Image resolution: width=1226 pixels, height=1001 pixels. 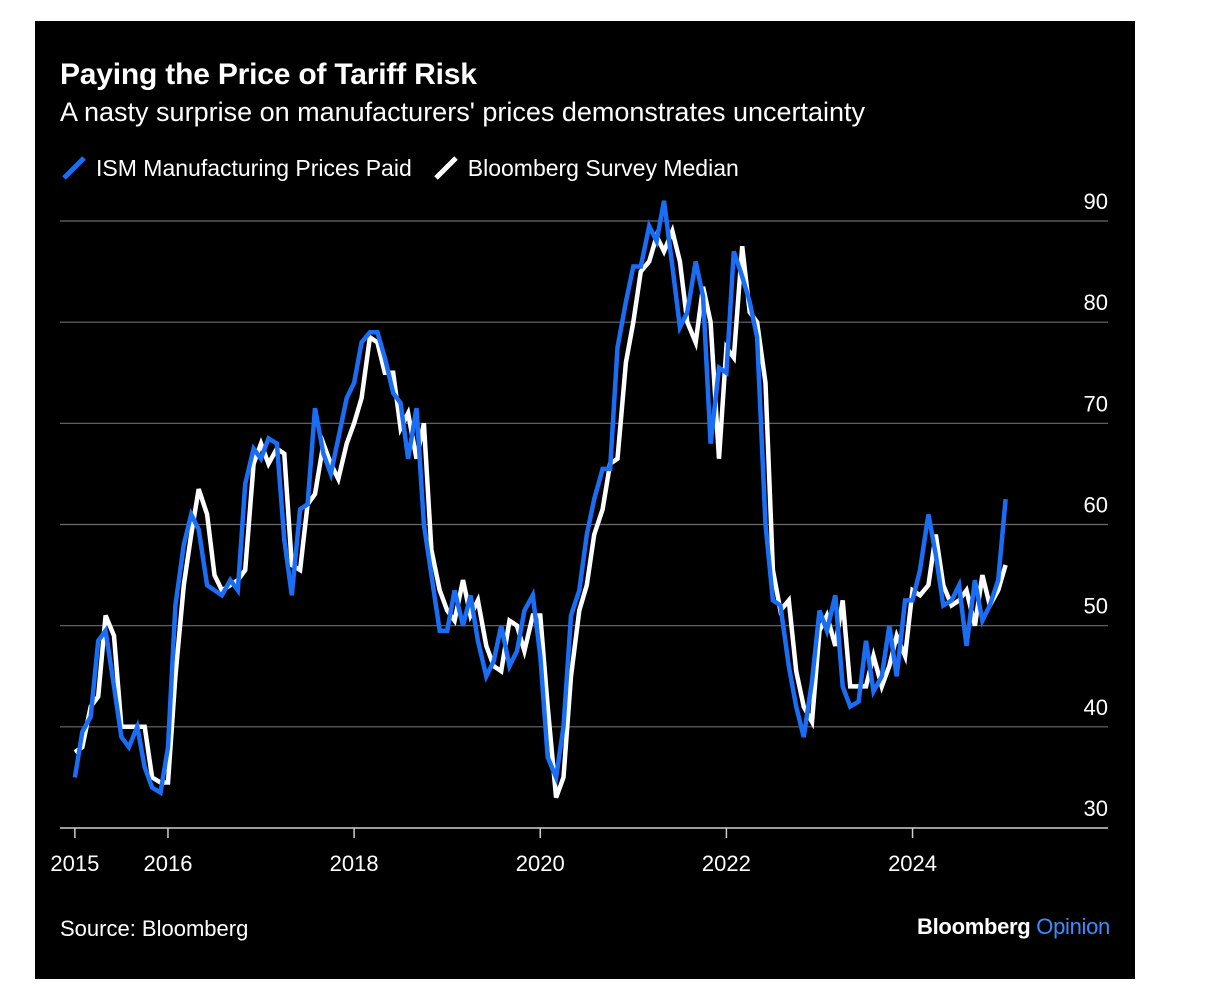 I want to click on x-tick-label-2024: 2024, so click(x=912, y=863).